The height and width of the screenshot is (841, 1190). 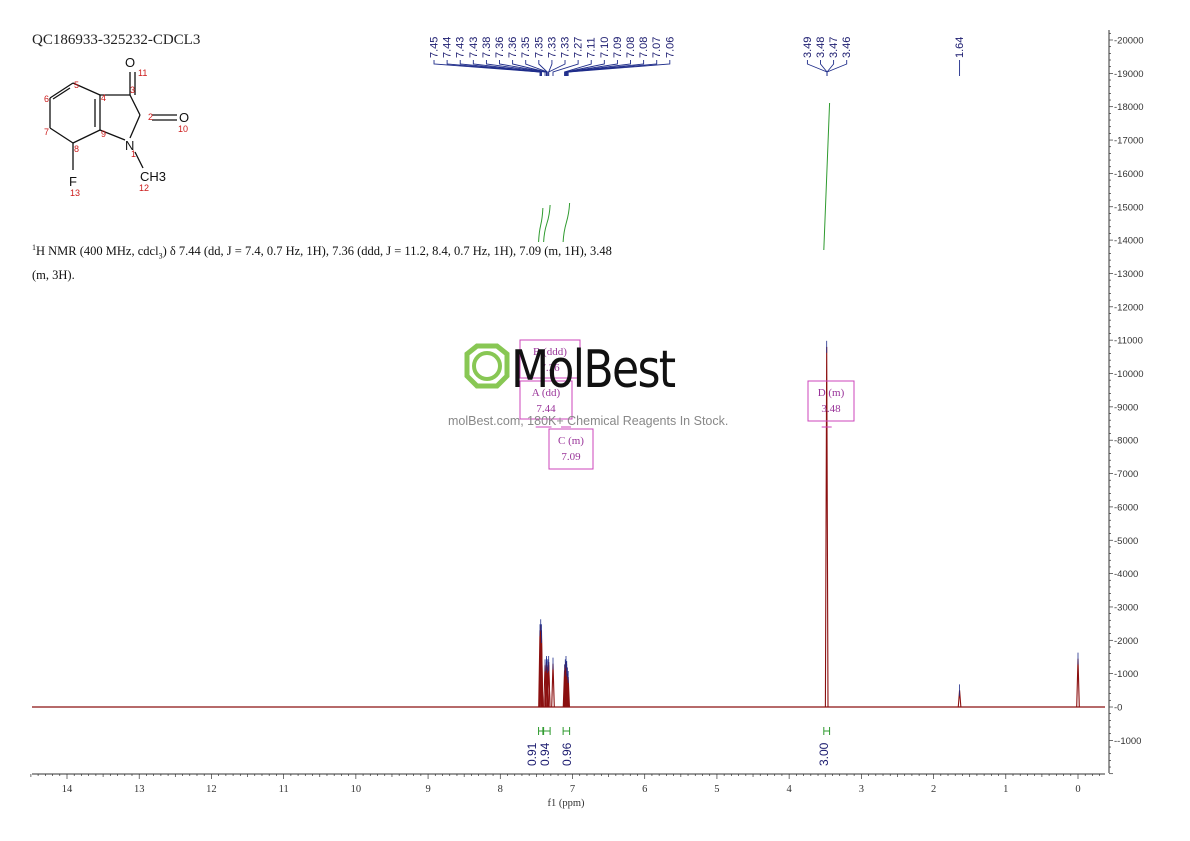 I want to click on y-tick-label: -2000, so click(x=1126, y=641).